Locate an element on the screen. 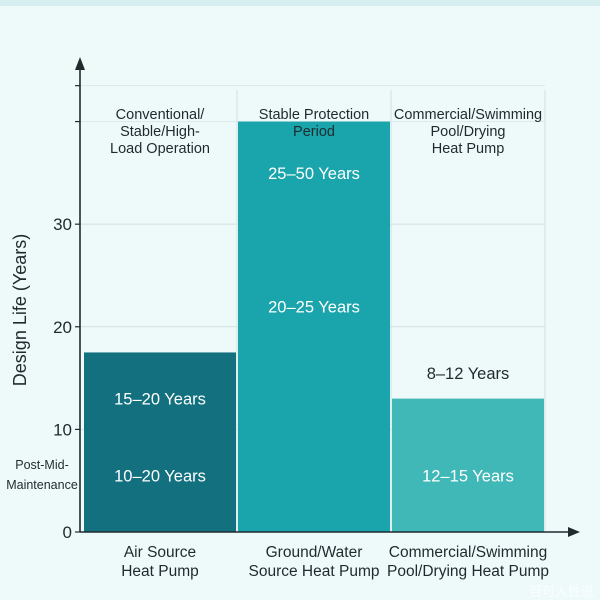  column-header-1: Stable Protection Period is located at coordinates (314, 123).